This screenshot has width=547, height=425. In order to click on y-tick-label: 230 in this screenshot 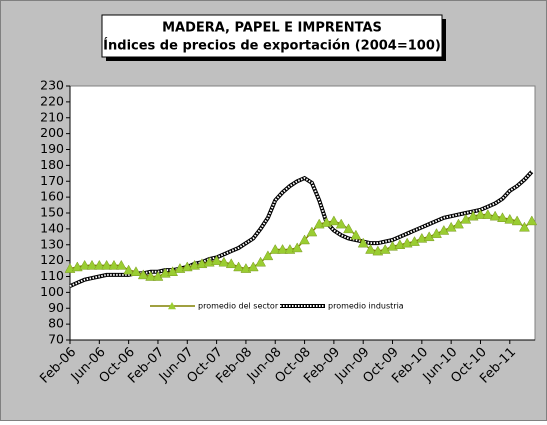, I will do `click(52, 85)`.